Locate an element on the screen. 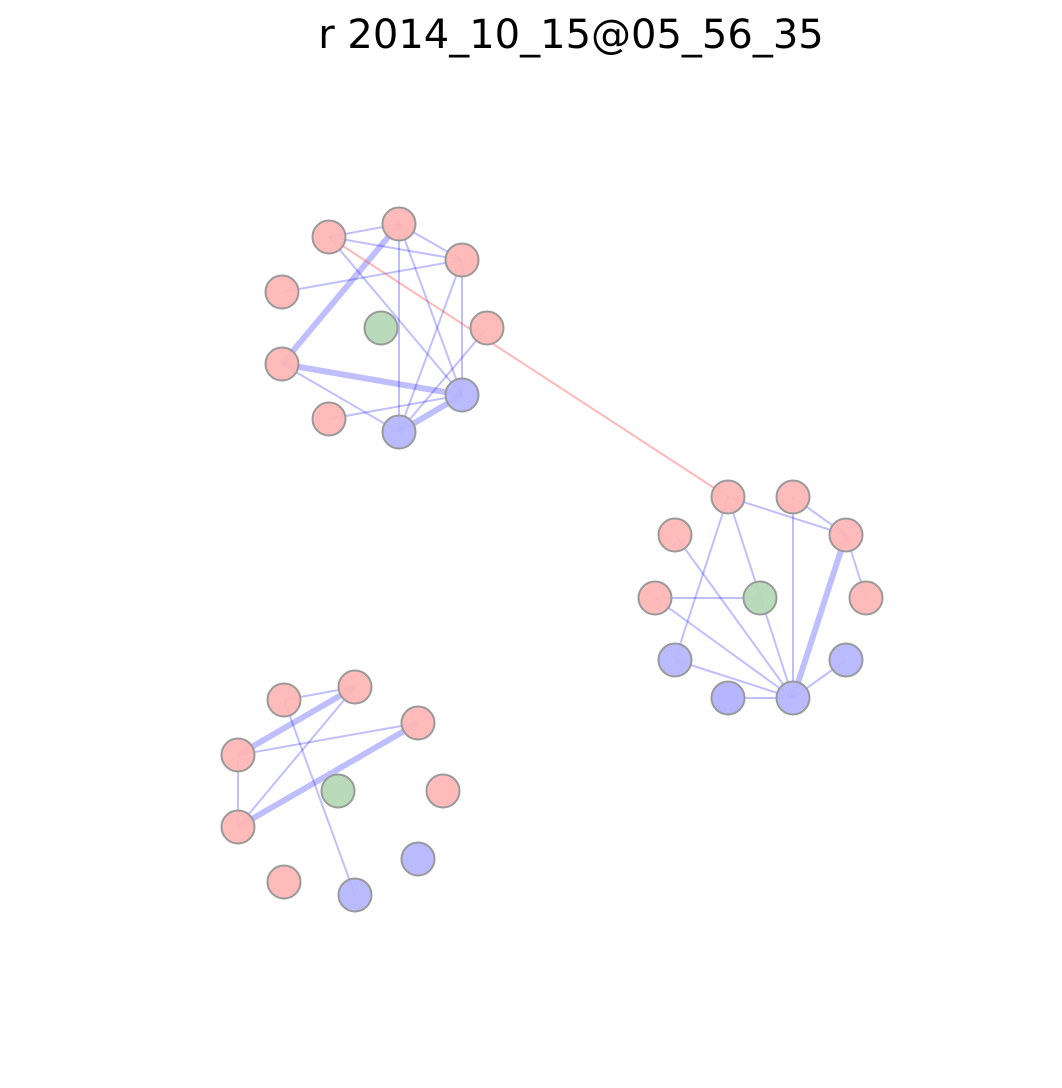  node-a5 is located at coordinates (381, 328).